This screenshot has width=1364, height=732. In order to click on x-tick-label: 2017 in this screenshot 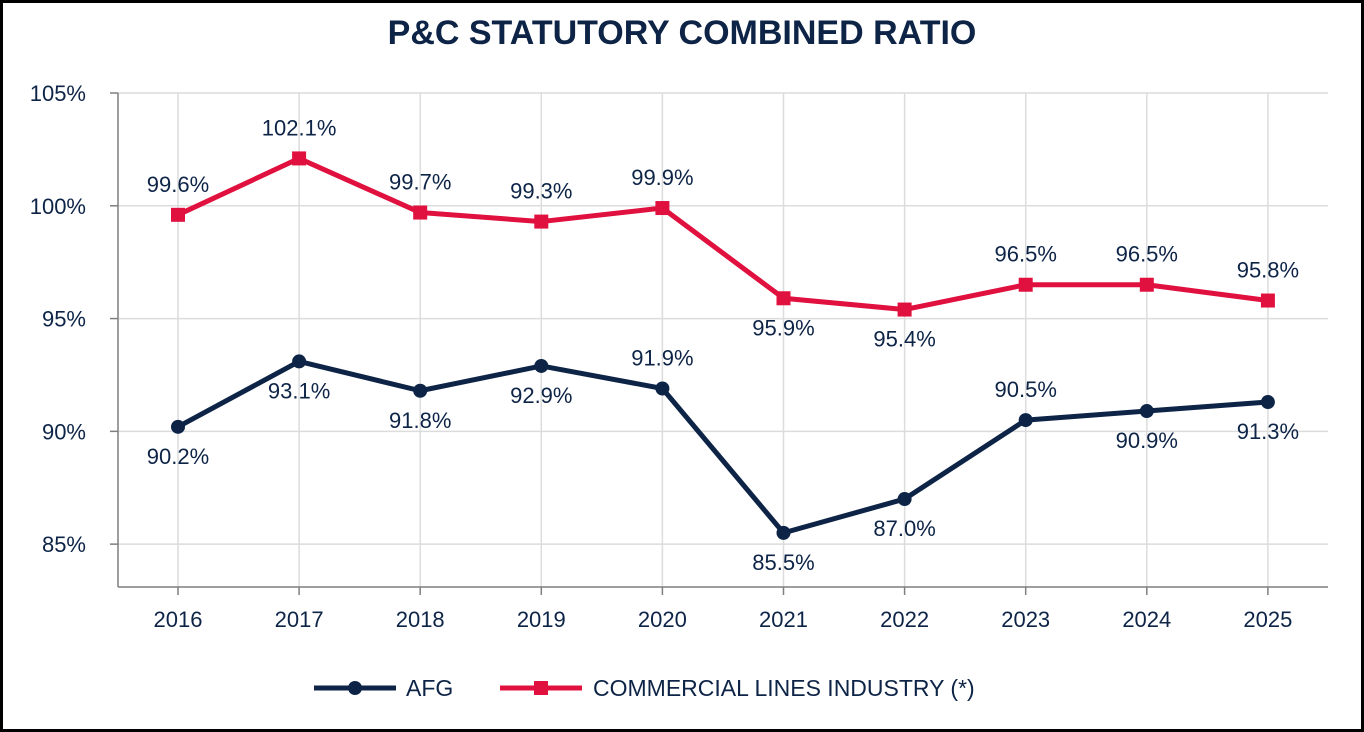, I will do `click(299, 619)`.